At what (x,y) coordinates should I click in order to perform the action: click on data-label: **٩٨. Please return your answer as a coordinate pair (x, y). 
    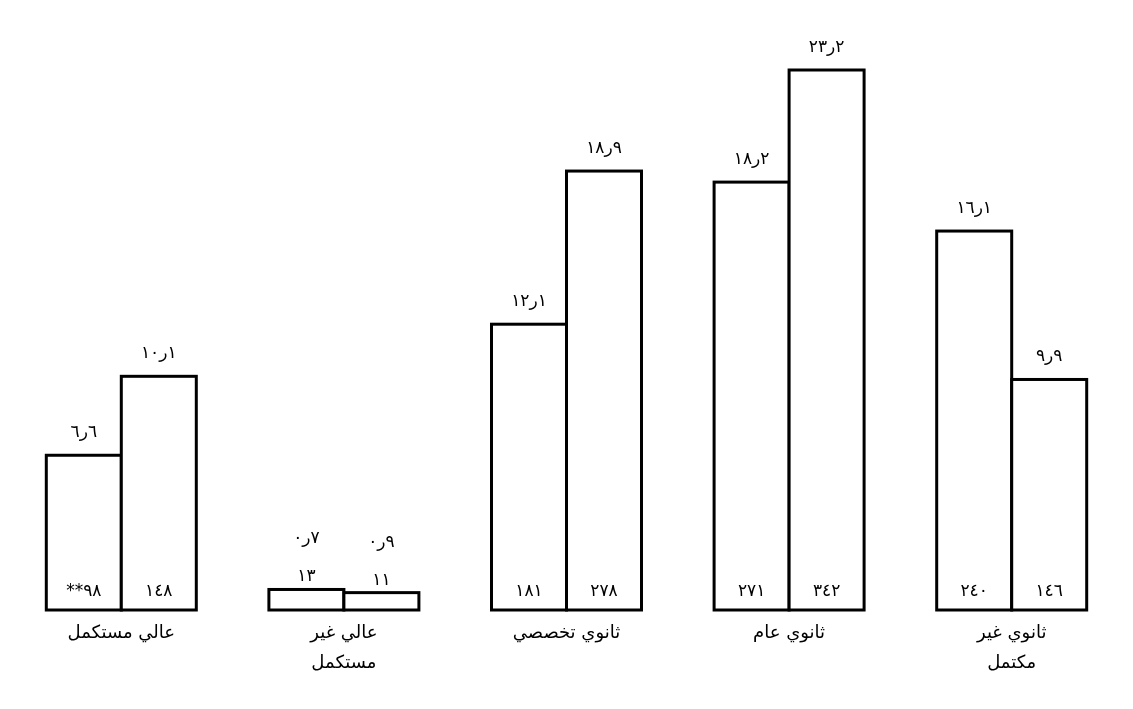
    Looking at the image, I should click on (84, 590).